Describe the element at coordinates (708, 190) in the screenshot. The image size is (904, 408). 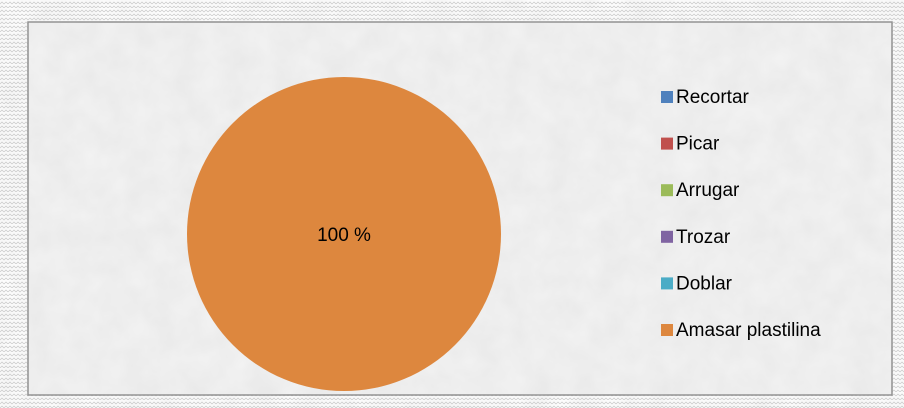
I see `legend-label: Arrugar` at that location.